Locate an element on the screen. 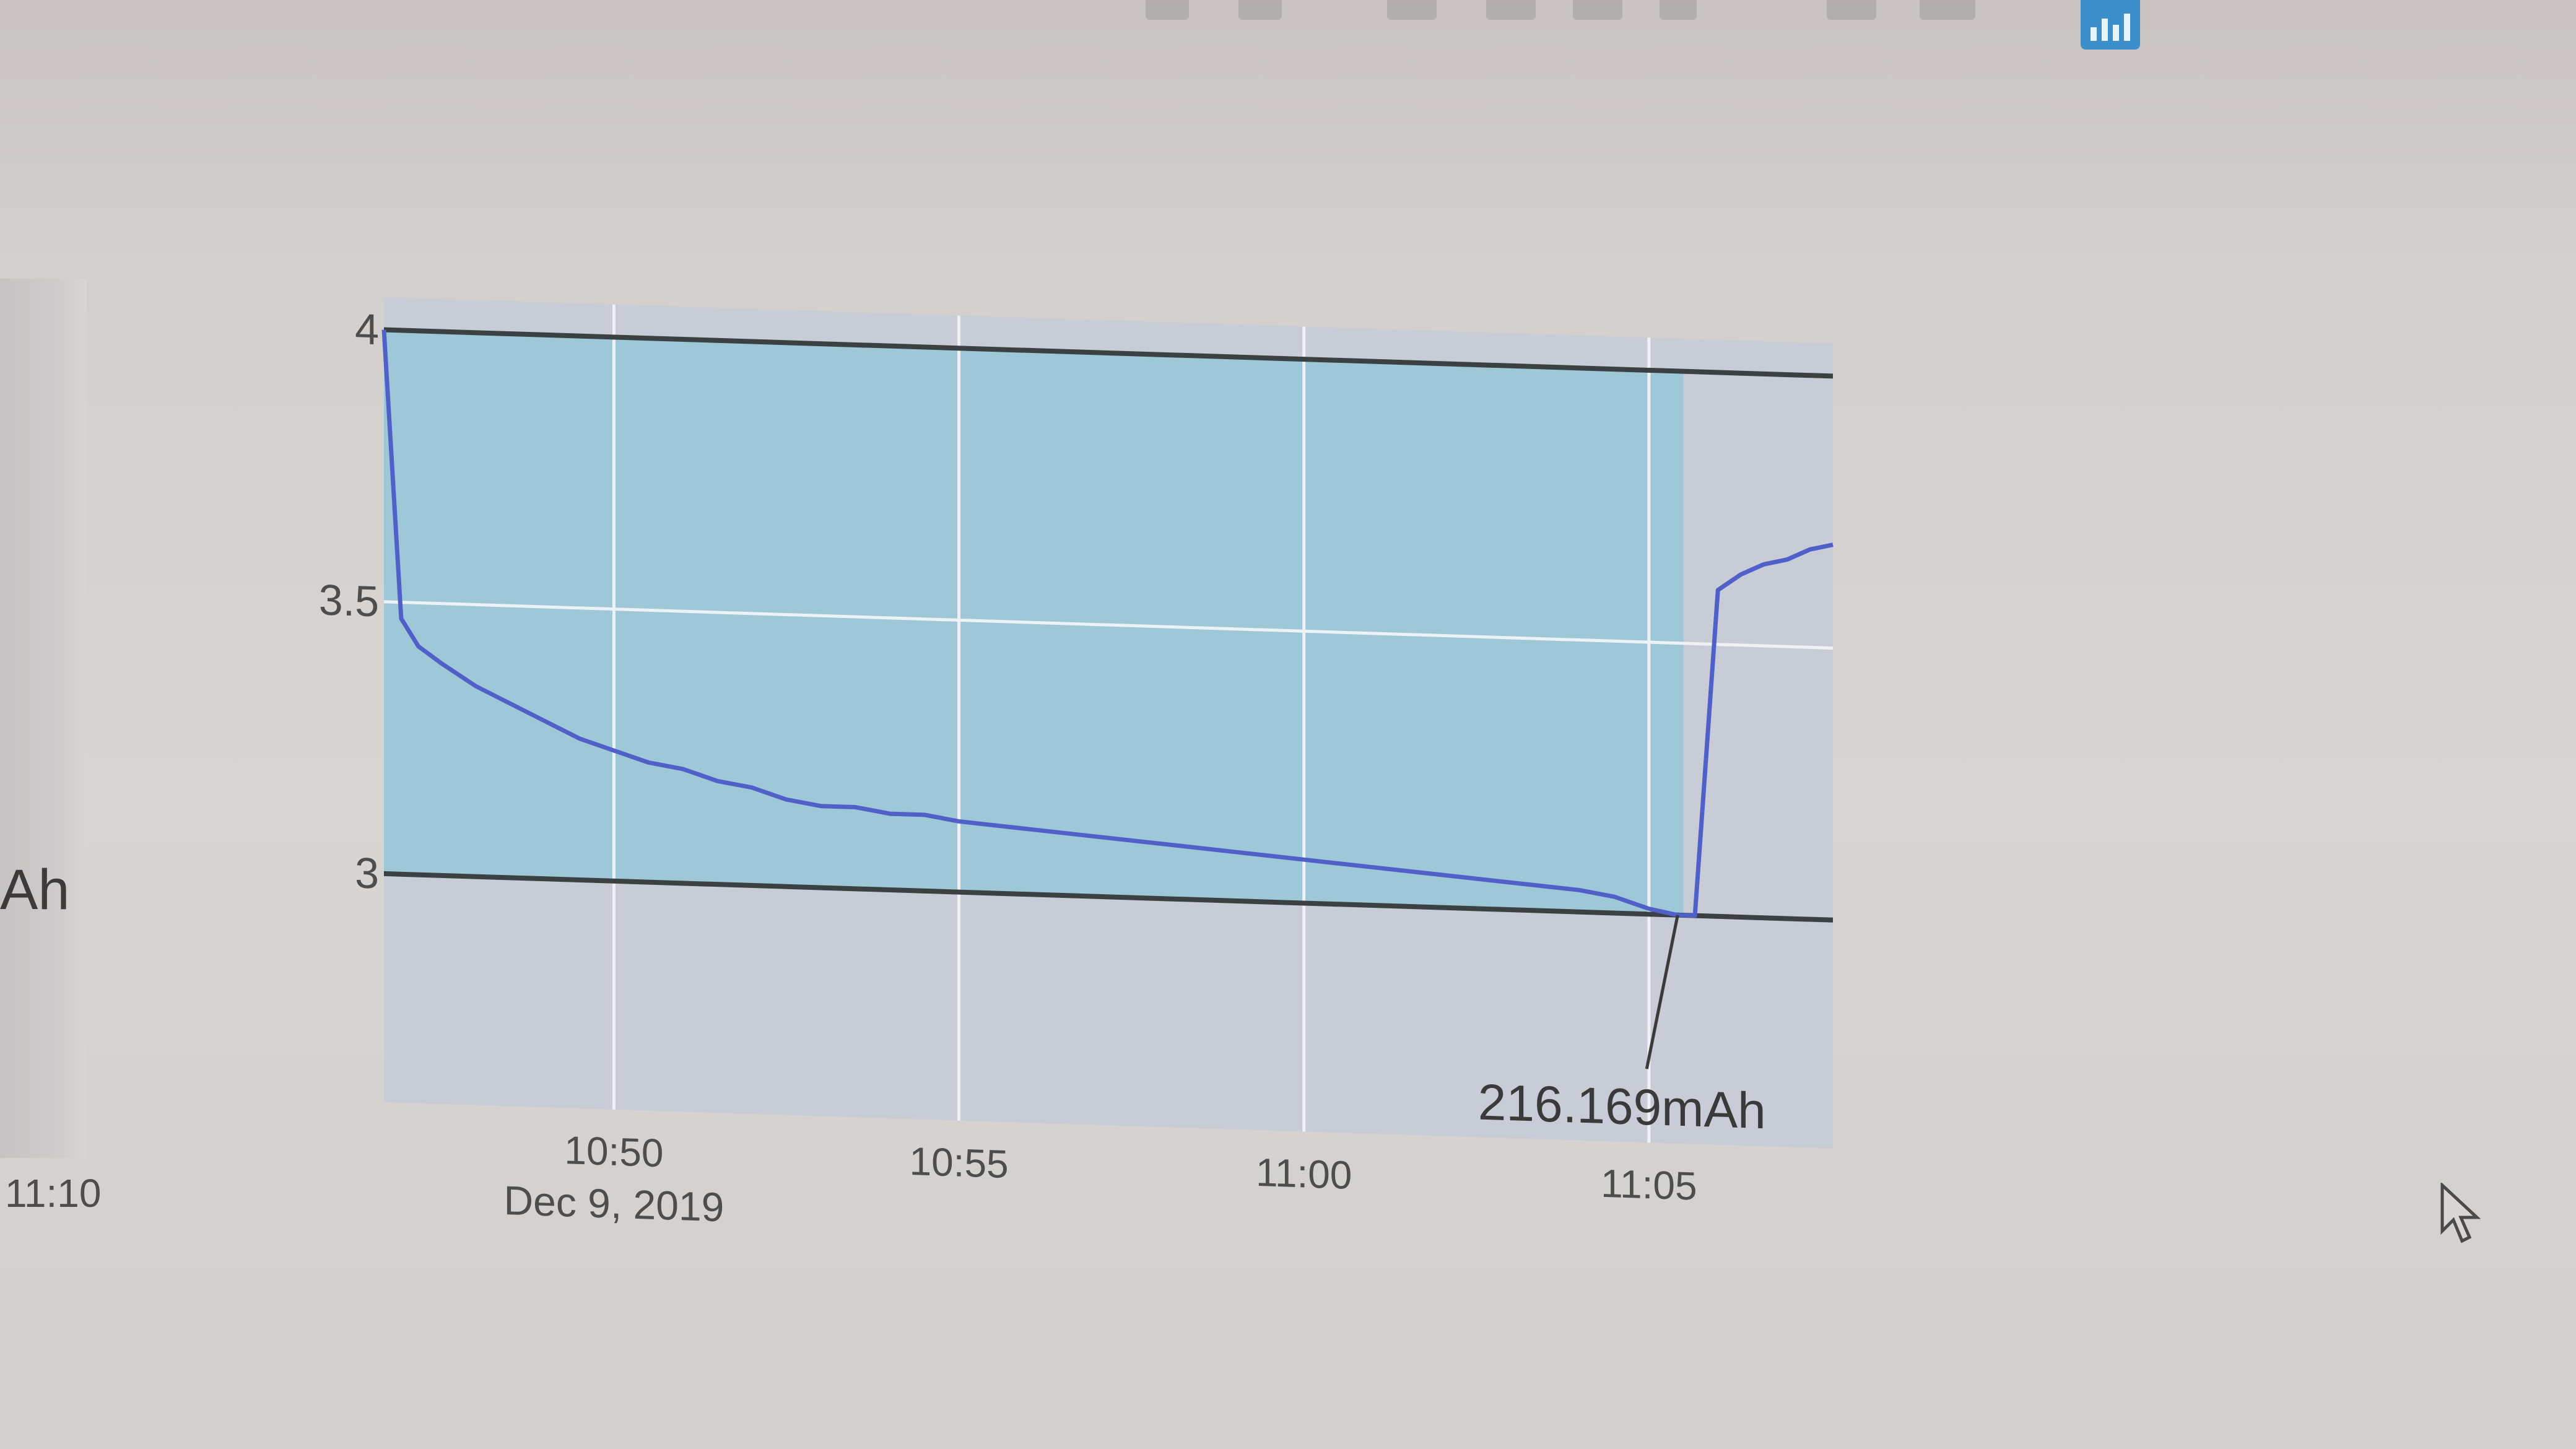  x-tick-label: 11:00 is located at coordinates (1304, 1174).